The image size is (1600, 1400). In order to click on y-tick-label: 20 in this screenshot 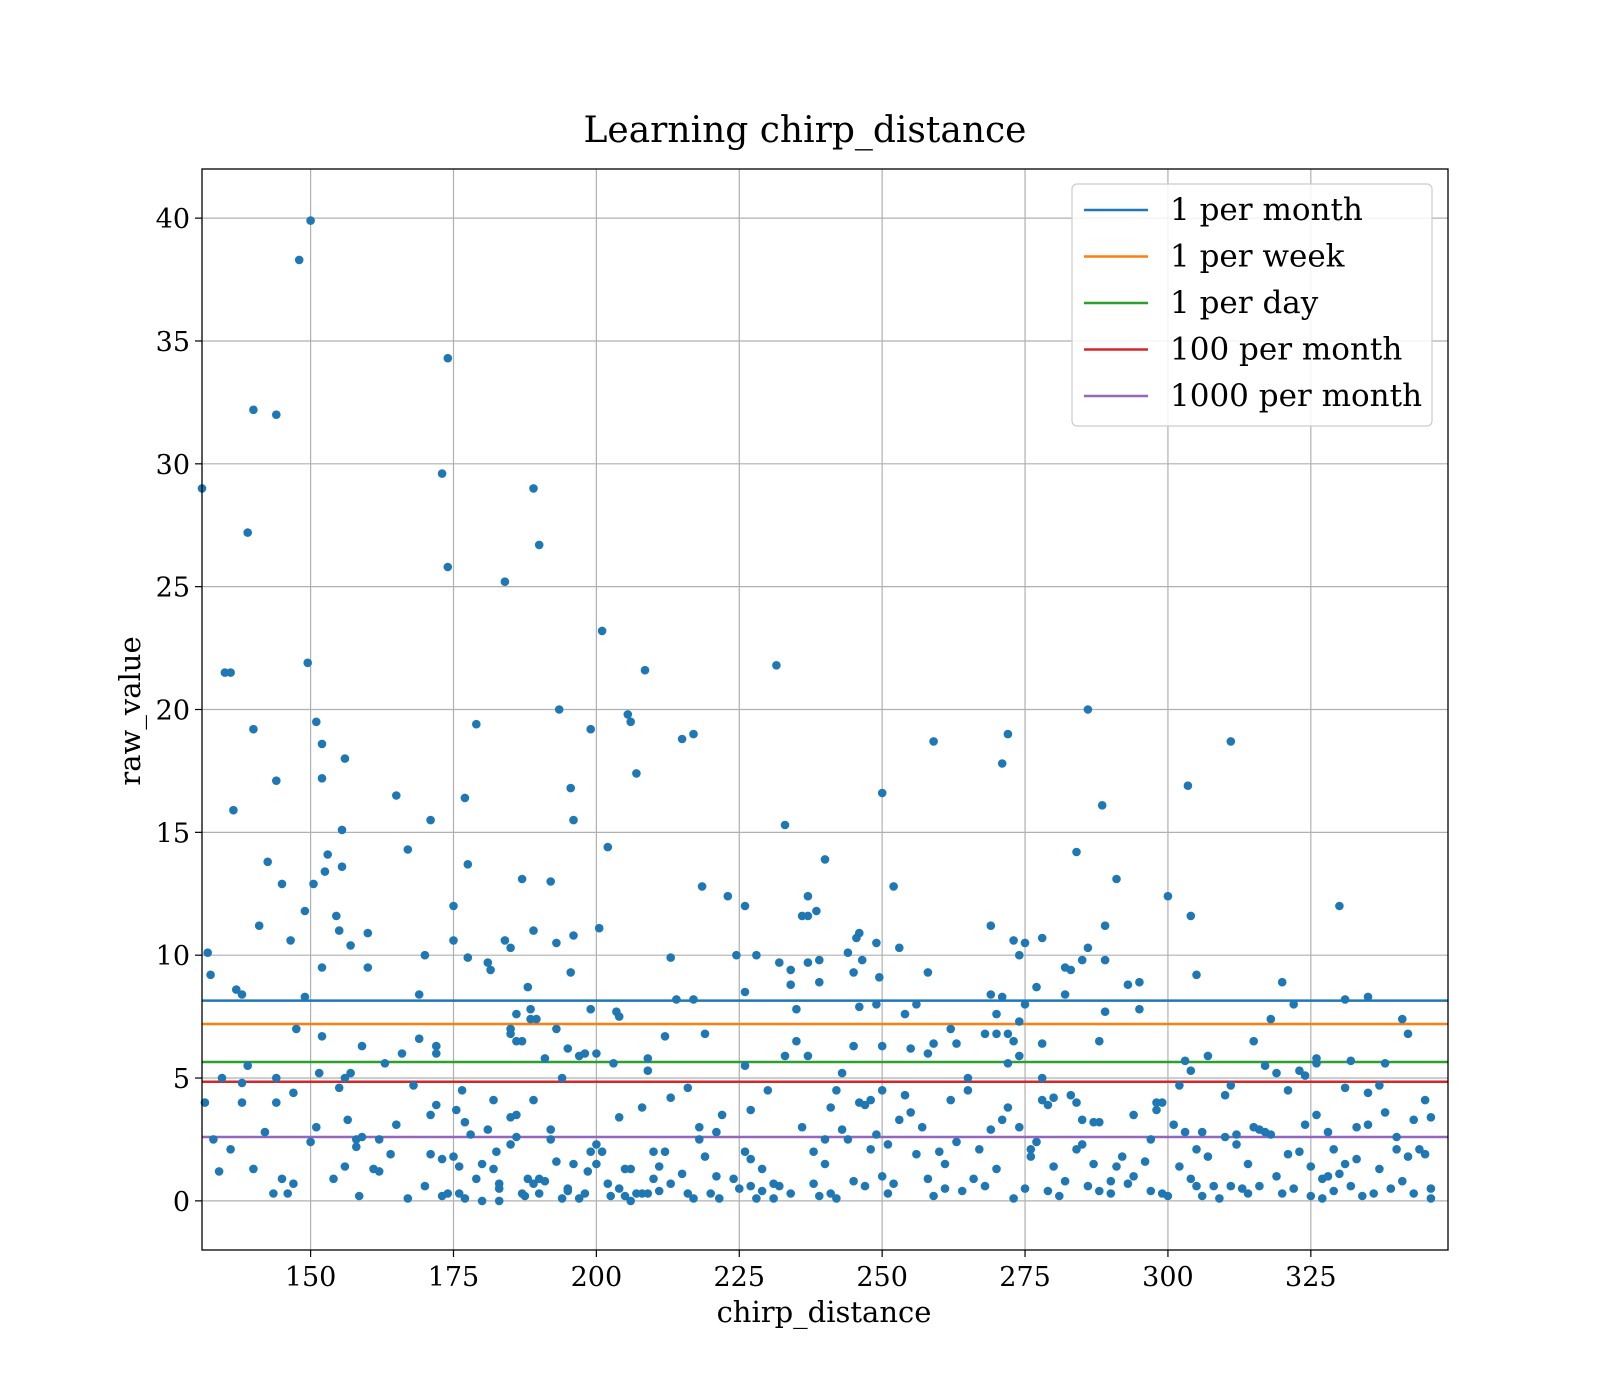, I will do `click(173, 711)`.